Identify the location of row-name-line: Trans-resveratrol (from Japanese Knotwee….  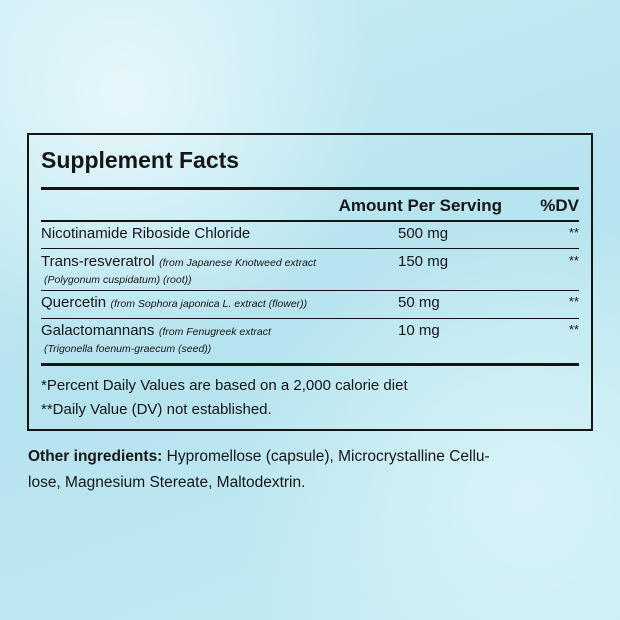
(178, 262).